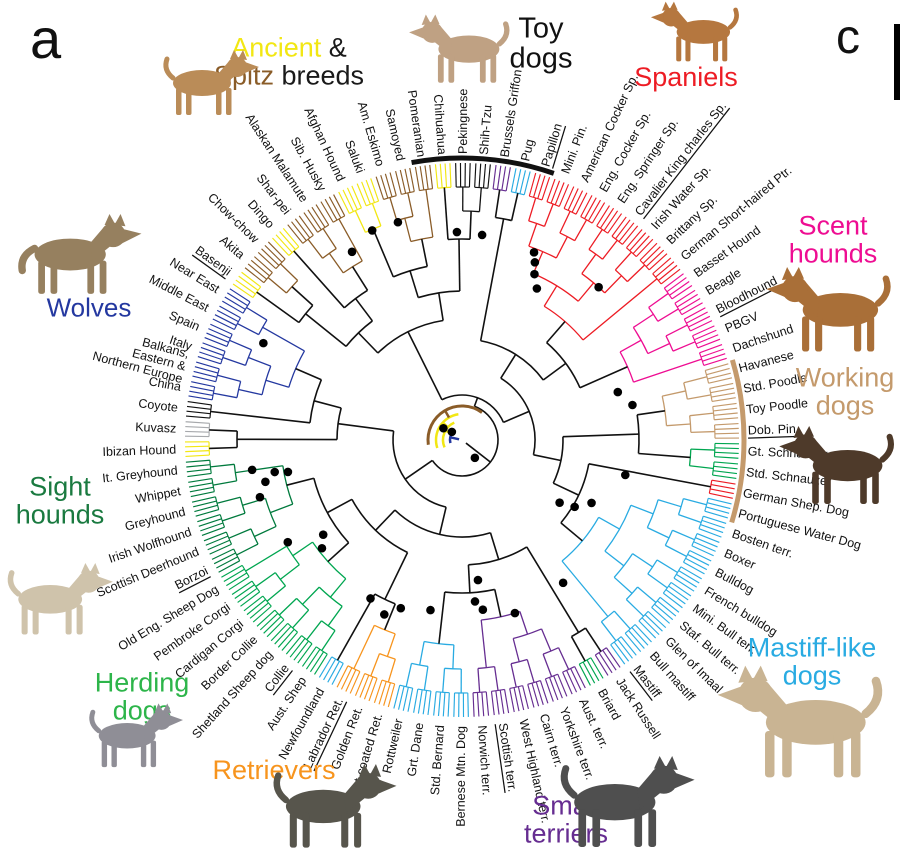 The height and width of the screenshot is (856, 900). I want to click on mastiff-image, so click(800, 721).